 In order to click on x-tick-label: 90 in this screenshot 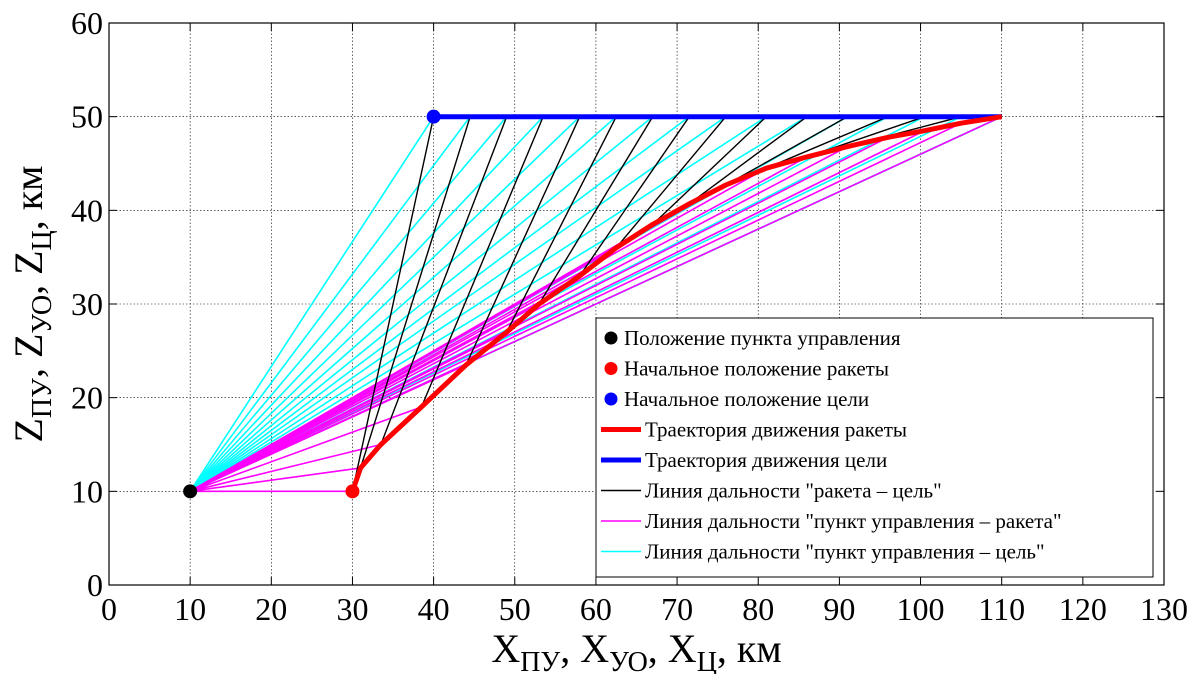, I will do `click(839, 609)`.